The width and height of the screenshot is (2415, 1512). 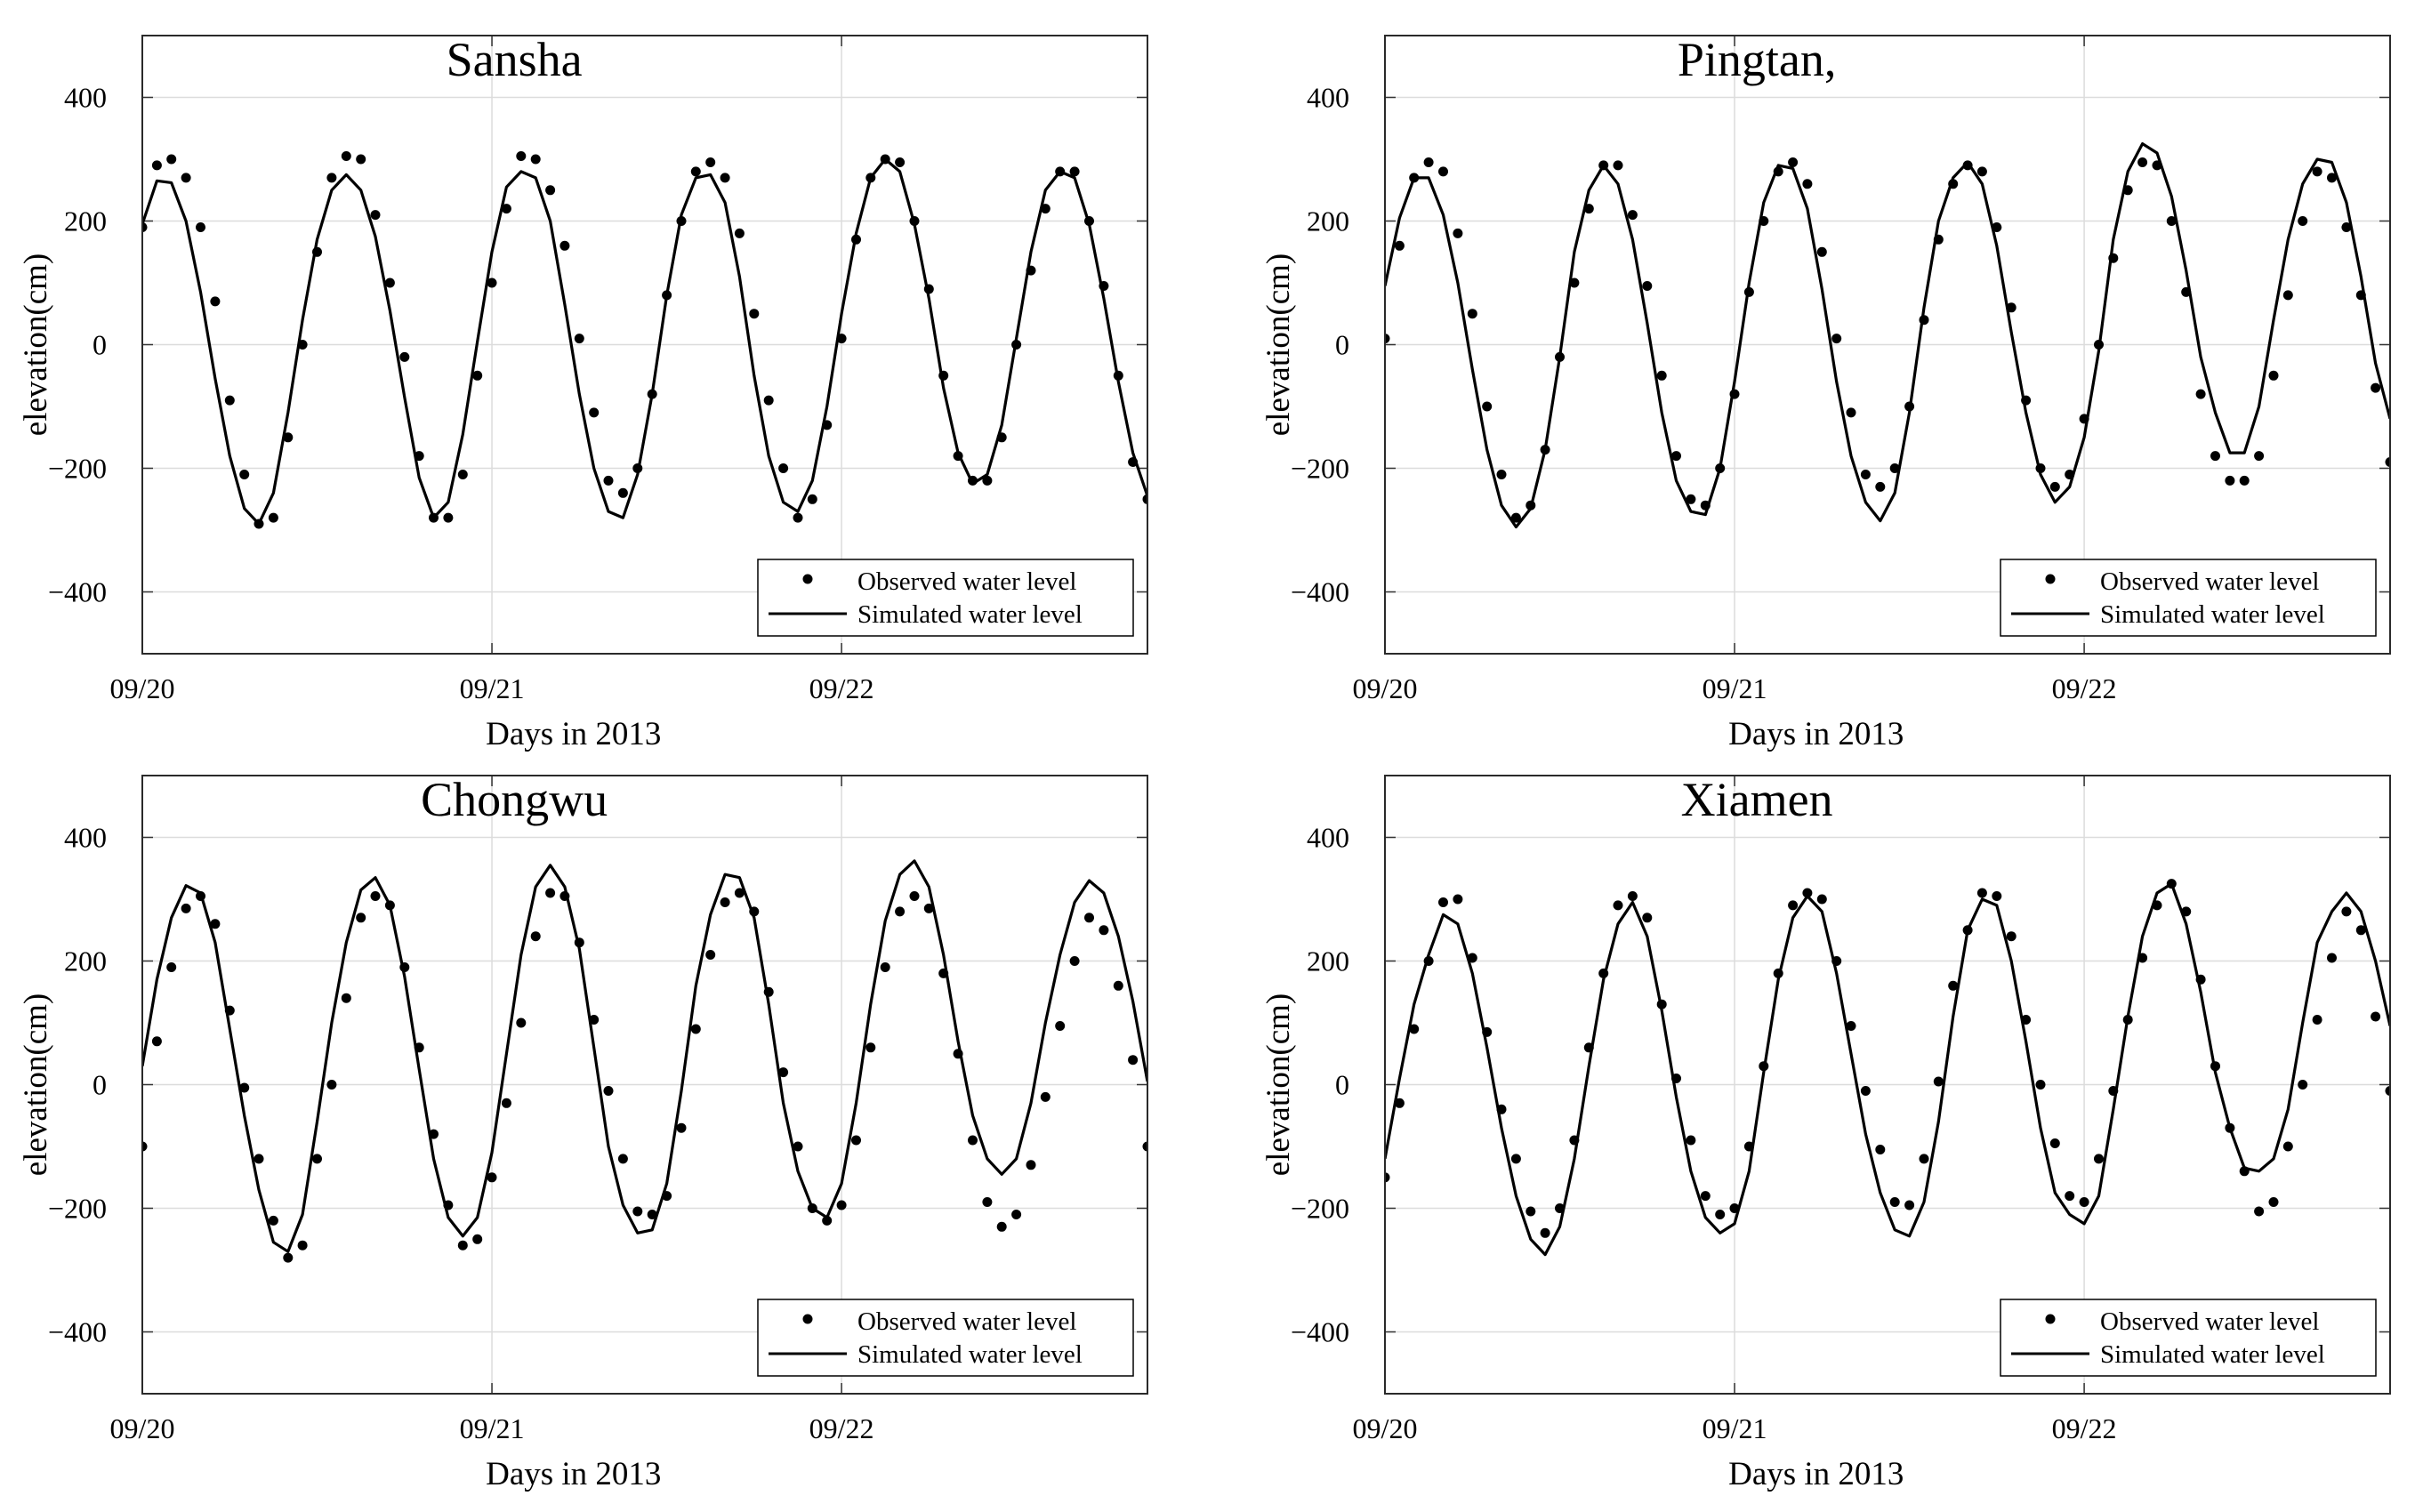 I want to click on y-tick-label: 200, so click(x=85, y=961).